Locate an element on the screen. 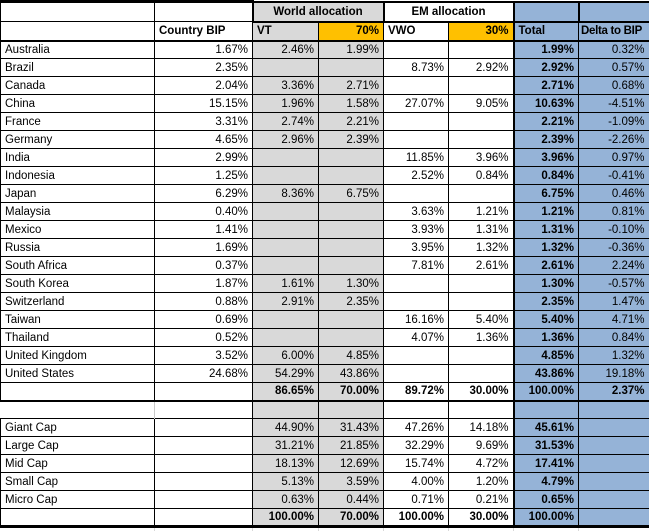 This screenshot has width=649, height=532. cell-delta: 0.97% is located at coordinates (613, 157).